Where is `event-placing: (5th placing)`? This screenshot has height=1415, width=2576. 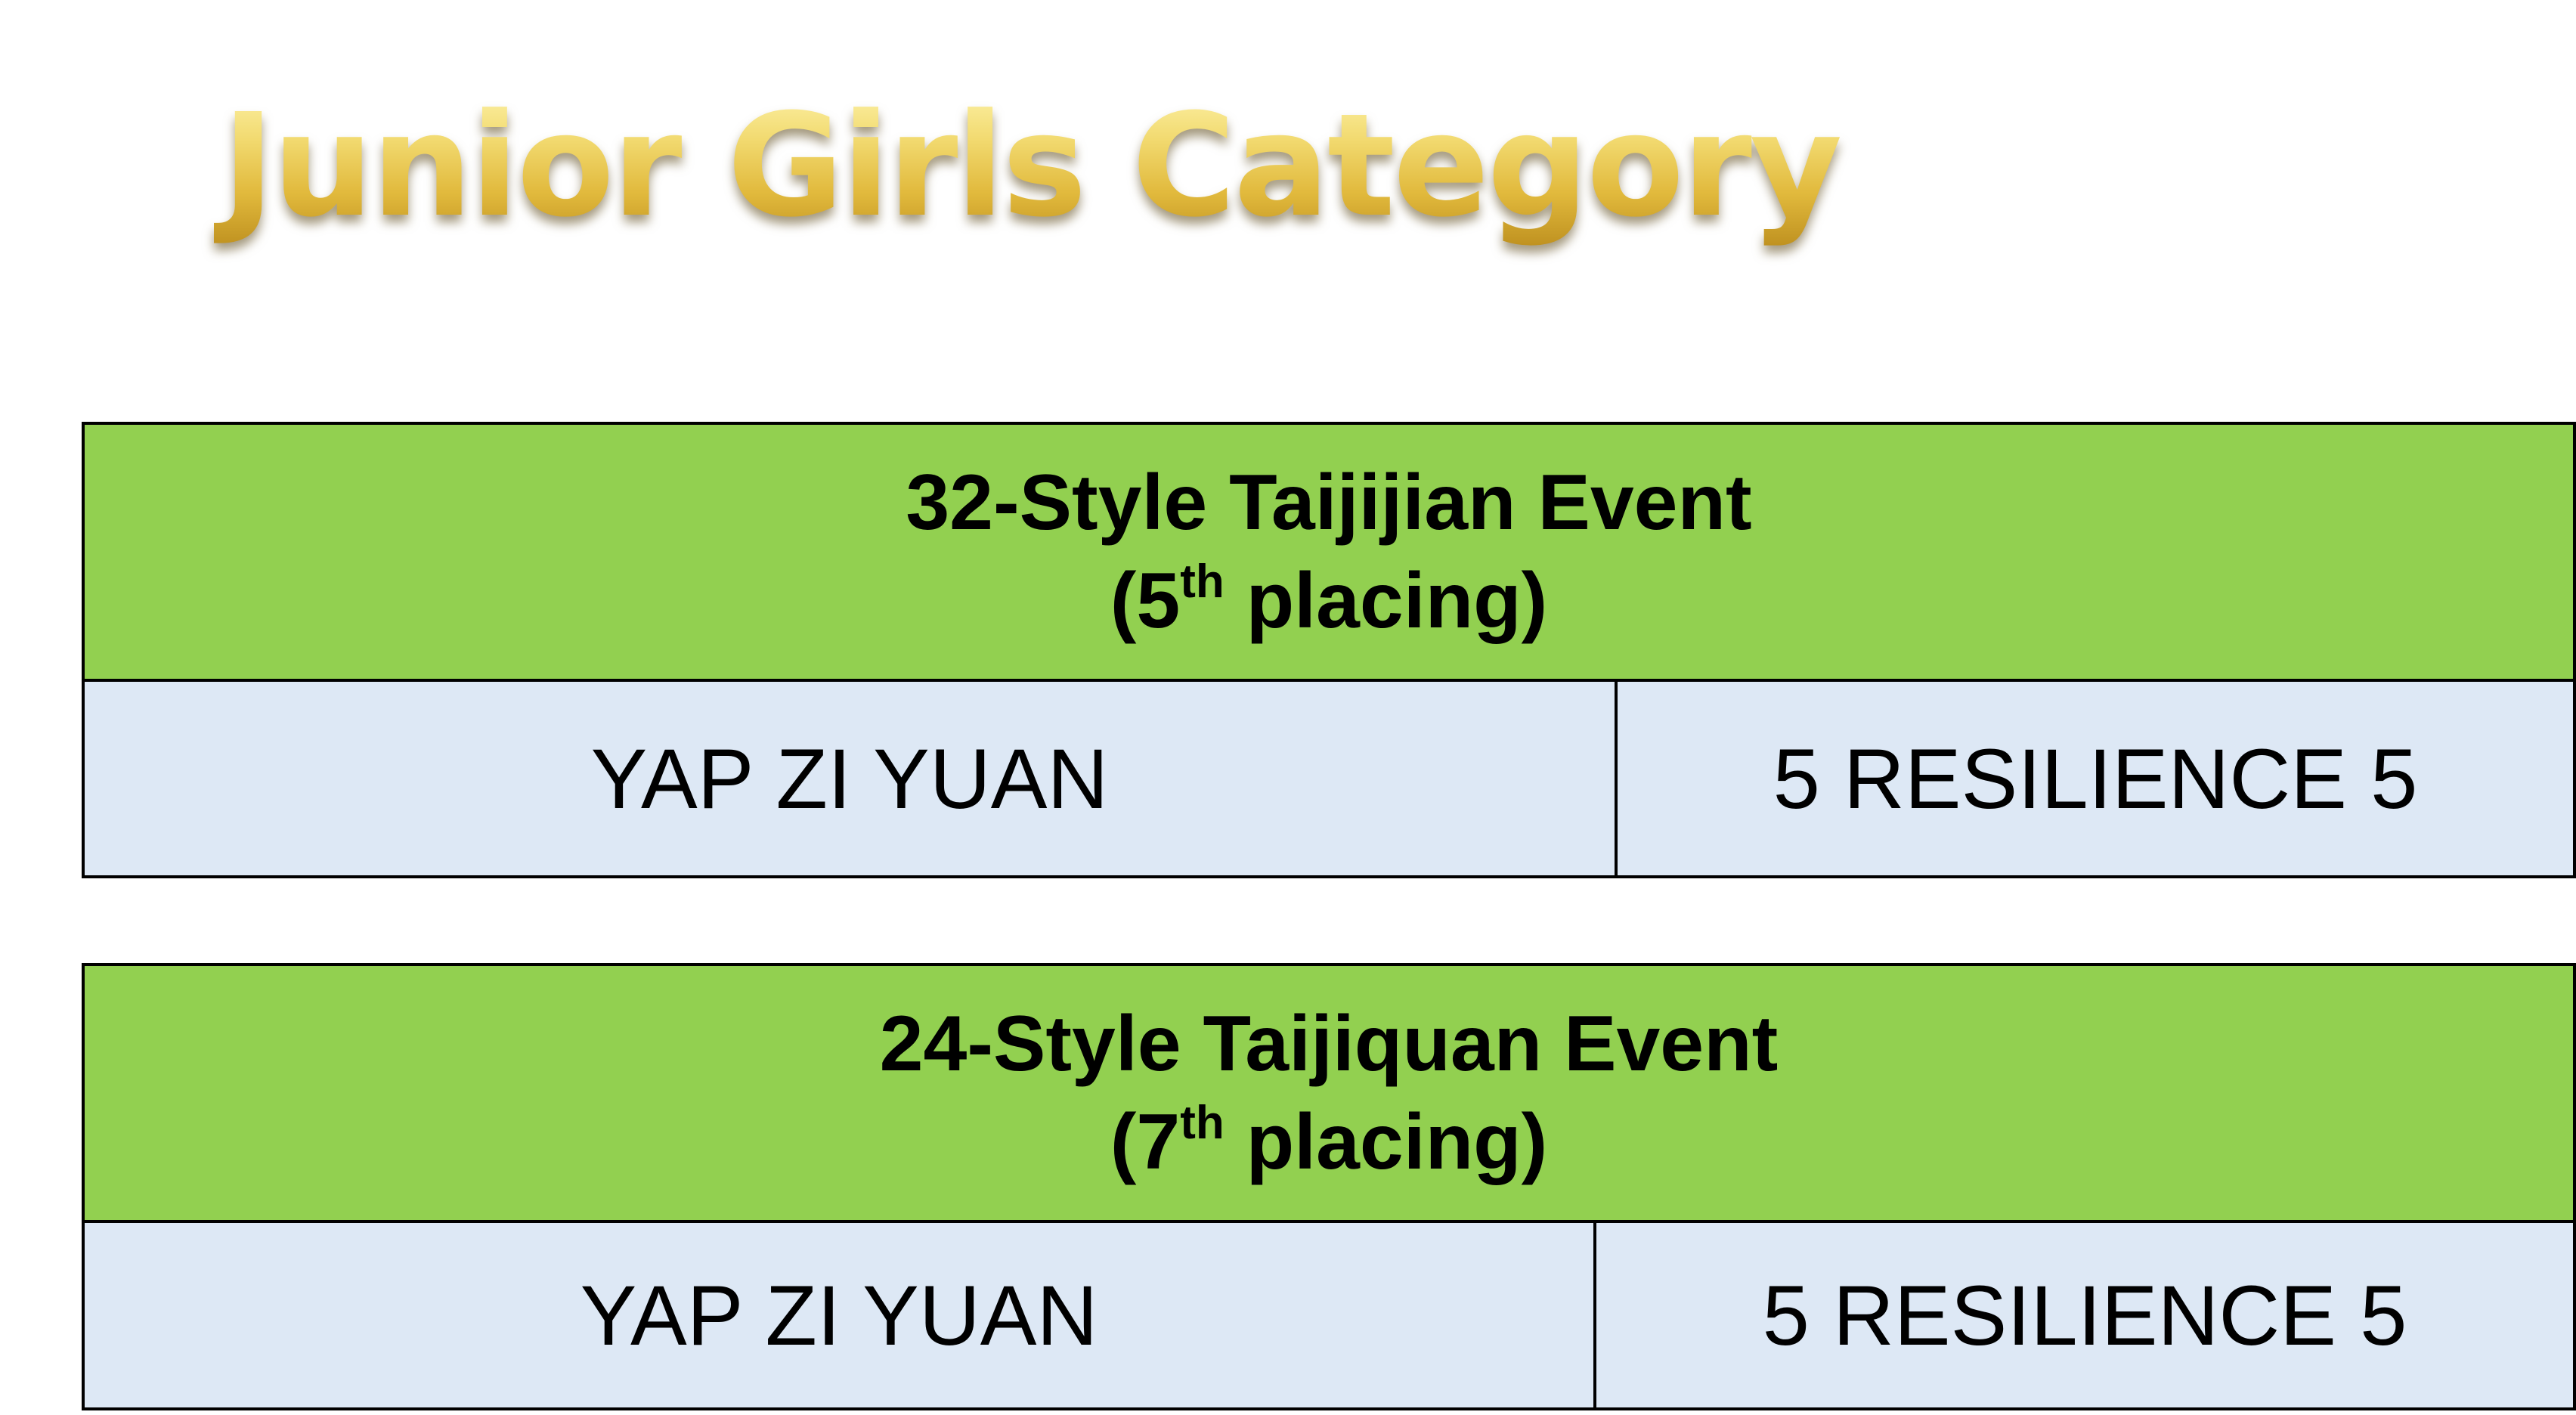 event-placing: (5th placing) is located at coordinates (1329, 601).